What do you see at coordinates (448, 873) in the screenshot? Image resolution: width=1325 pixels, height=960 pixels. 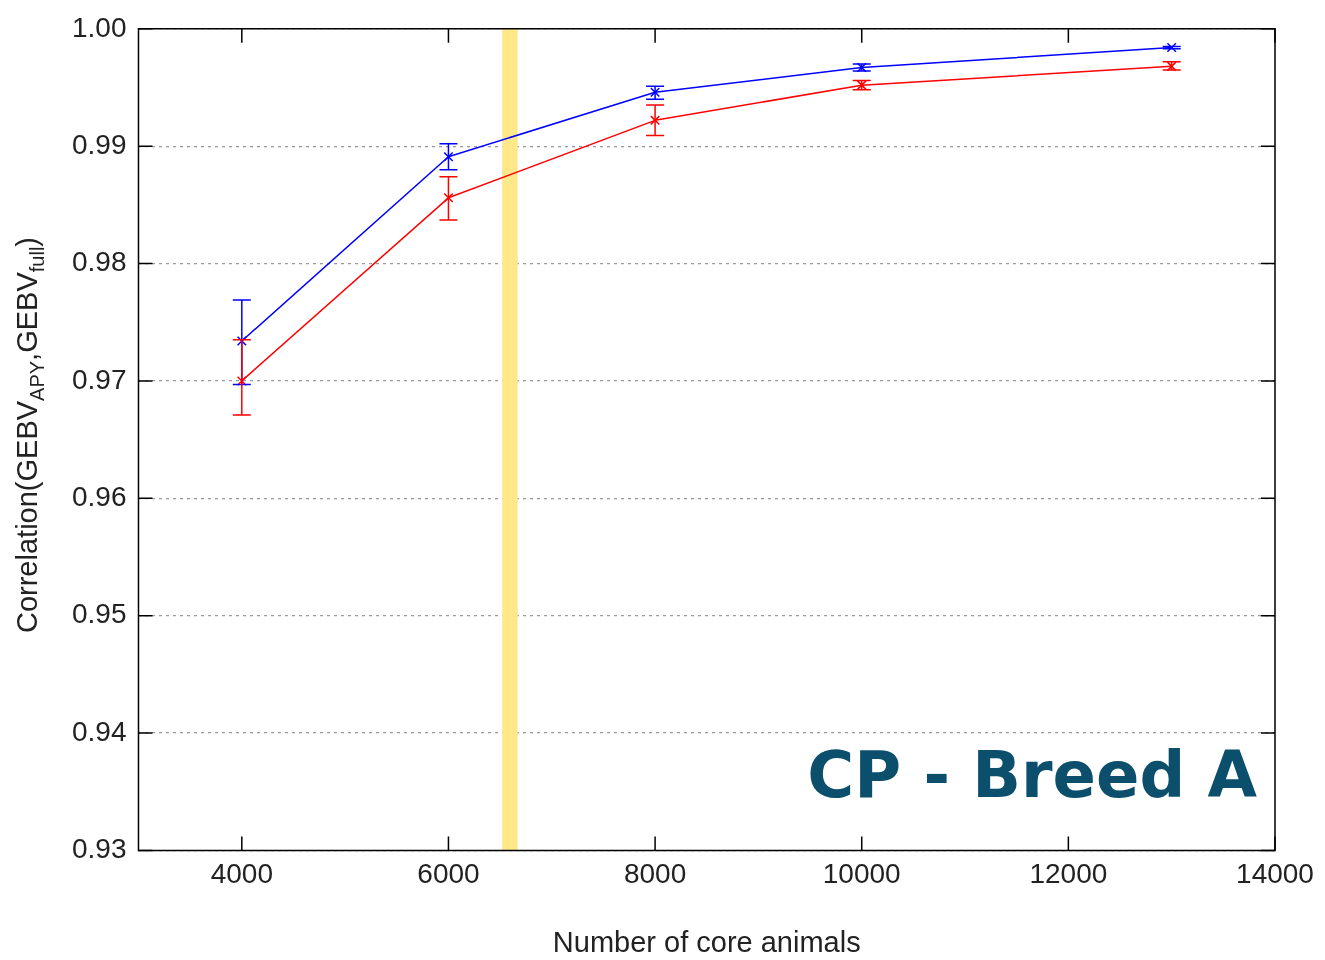 I see `x-tick-label: 6000` at bounding box center [448, 873].